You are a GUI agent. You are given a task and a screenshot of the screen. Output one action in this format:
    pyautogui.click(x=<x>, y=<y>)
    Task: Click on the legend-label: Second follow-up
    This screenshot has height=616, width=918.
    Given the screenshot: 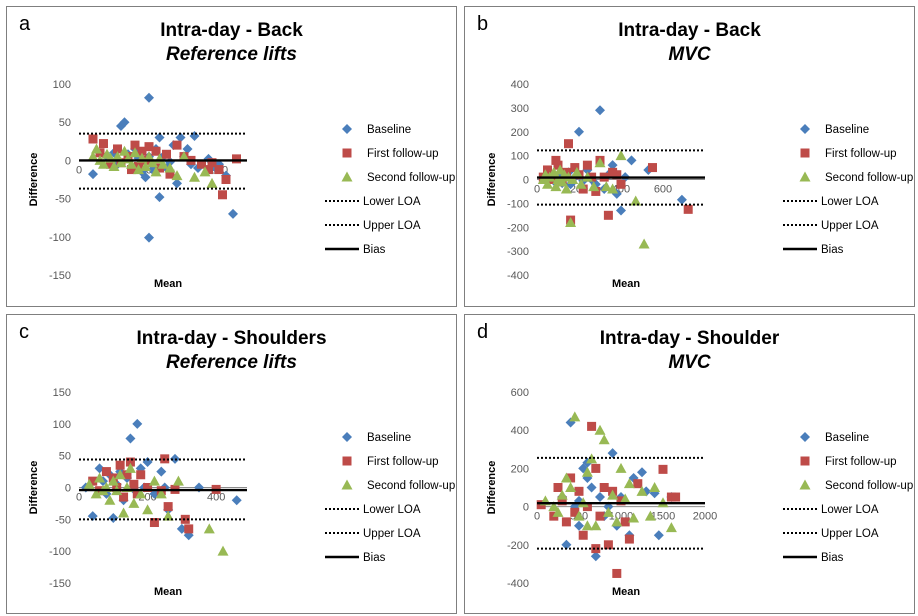 What is the action you would take?
    pyautogui.click(x=869, y=486)
    